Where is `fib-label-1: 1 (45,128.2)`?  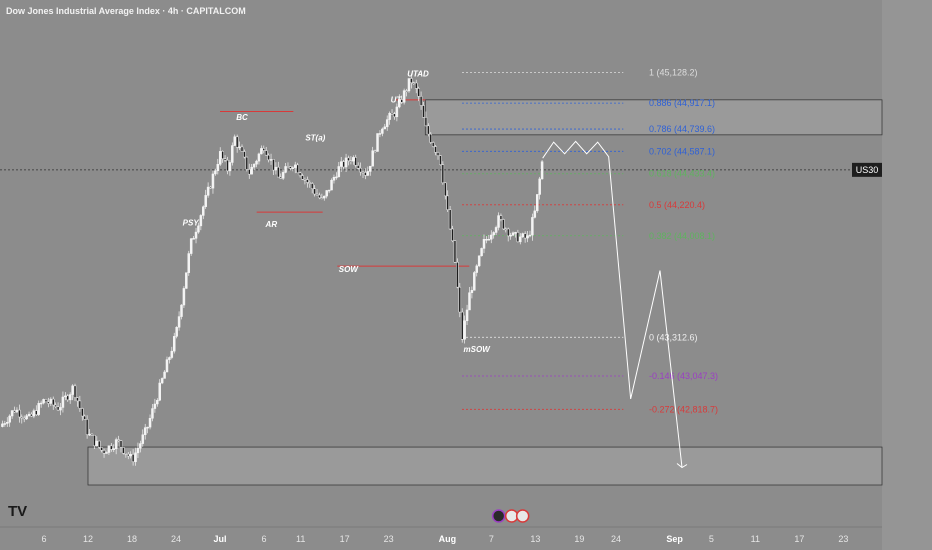
fib-label-1: 1 (45,128.2) is located at coordinates (673, 72).